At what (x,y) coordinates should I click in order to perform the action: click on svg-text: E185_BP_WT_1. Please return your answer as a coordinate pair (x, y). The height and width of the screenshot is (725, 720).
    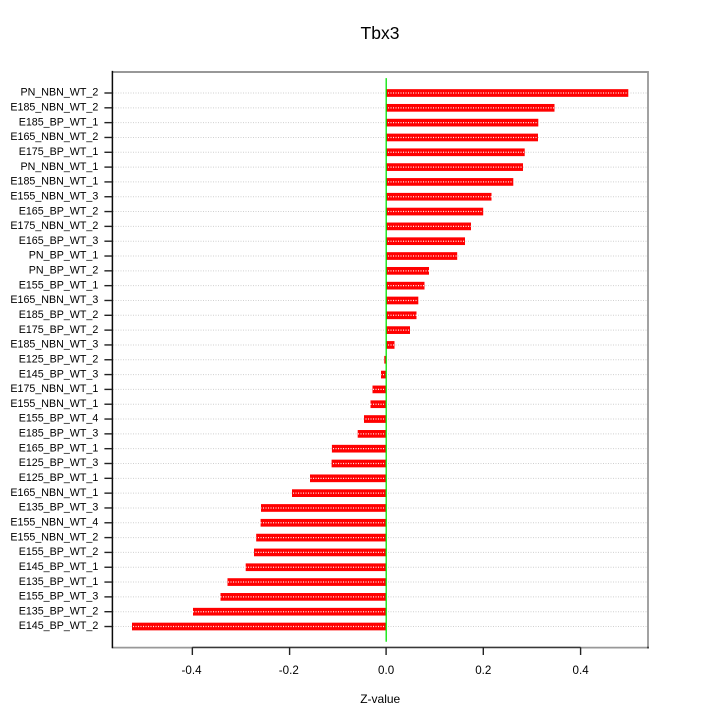
    Looking at the image, I should click on (59, 122).